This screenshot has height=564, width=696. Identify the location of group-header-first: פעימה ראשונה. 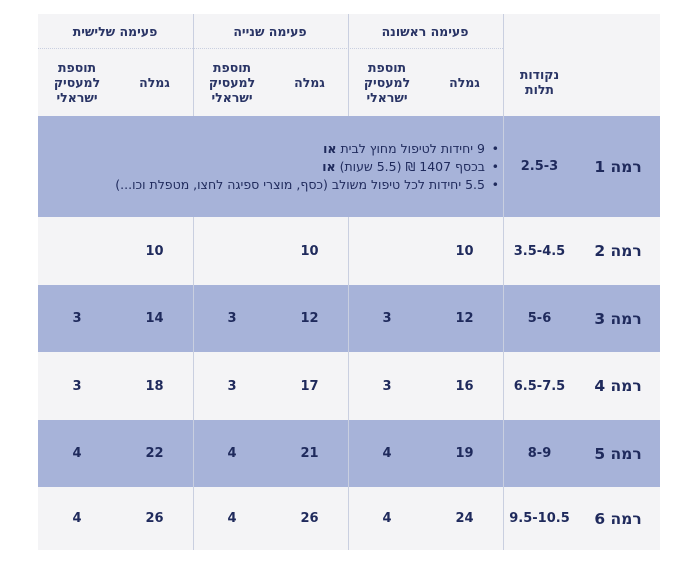
(425, 31).